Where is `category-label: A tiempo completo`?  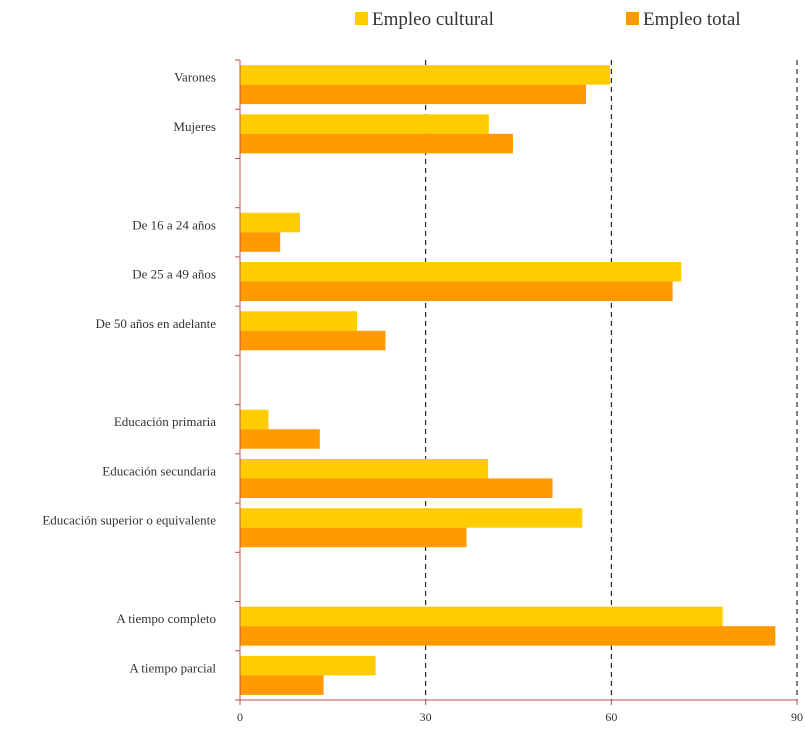 category-label: A tiempo completo is located at coordinates (166, 618).